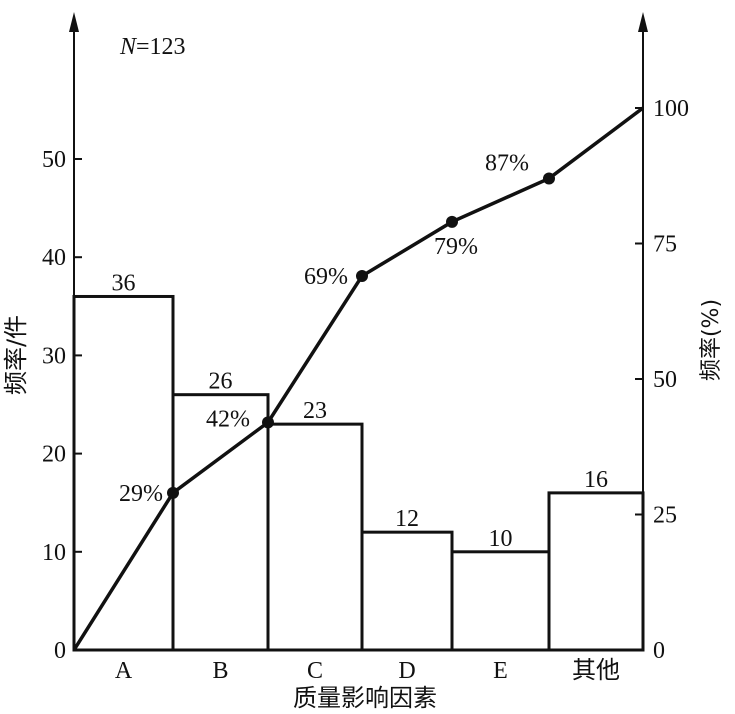 The height and width of the screenshot is (714, 735). What do you see at coordinates (54, 160) in the screenshot?
I see `left-tick-label: 50` at bounding box center [54, 160].